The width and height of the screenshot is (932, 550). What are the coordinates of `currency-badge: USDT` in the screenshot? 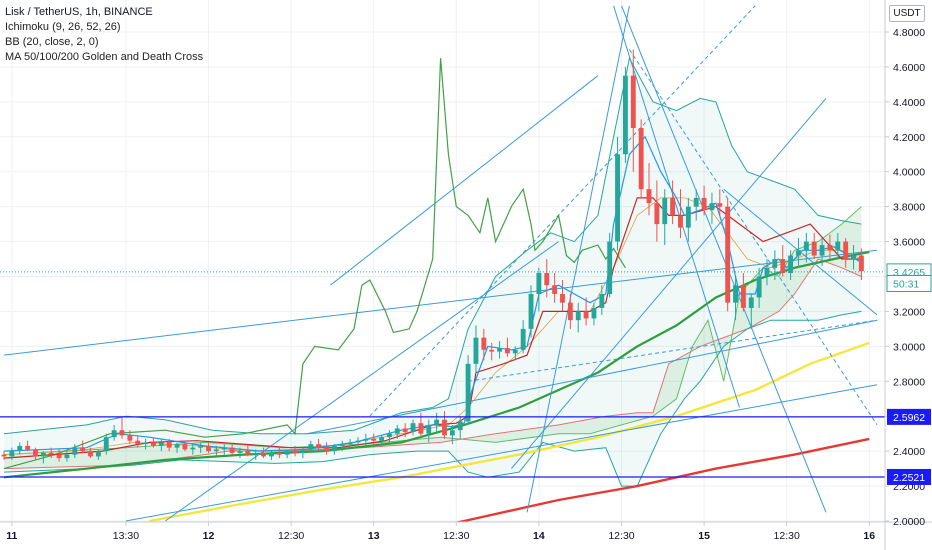 It's located at (907, 13).